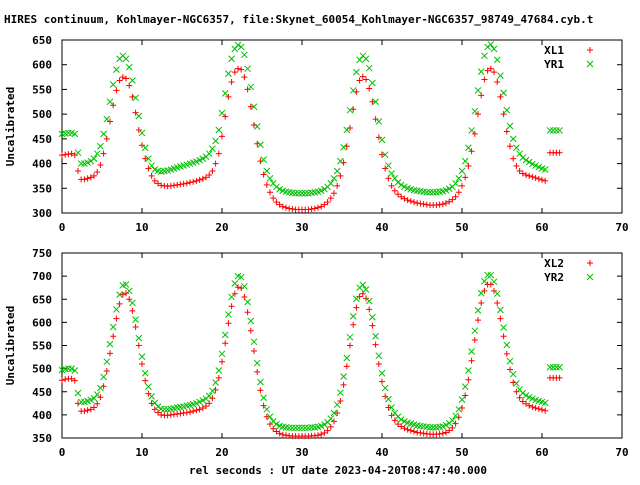 The width and height of the screenshot is (640, 485). I want to click on x-tick-label: 50, so click(461, 227).